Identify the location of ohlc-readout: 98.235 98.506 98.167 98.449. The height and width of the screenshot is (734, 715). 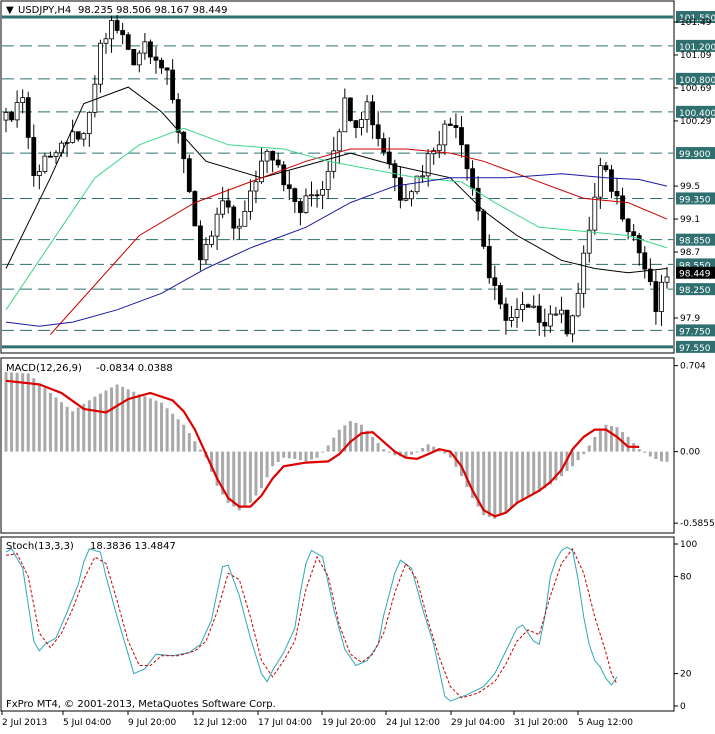
(153, 10).